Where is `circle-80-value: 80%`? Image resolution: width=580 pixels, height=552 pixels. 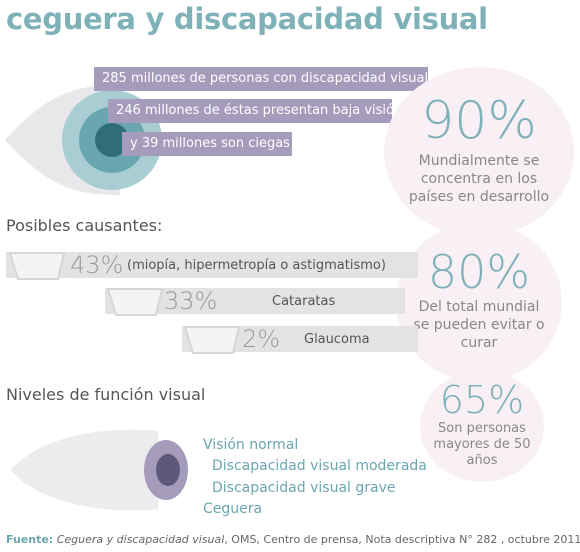 circle-80-value: 80% is located at coordinates (479, 272).